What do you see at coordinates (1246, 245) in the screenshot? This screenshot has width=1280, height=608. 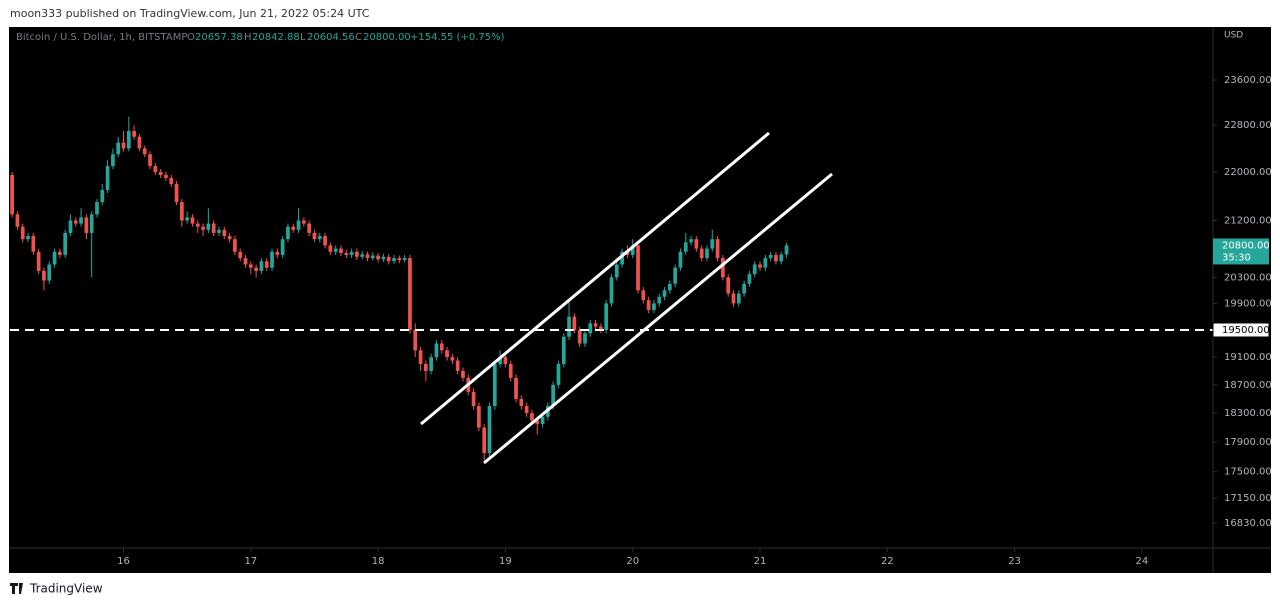 I see `price-label: 20800.00` at bounding box center [1246, 245].